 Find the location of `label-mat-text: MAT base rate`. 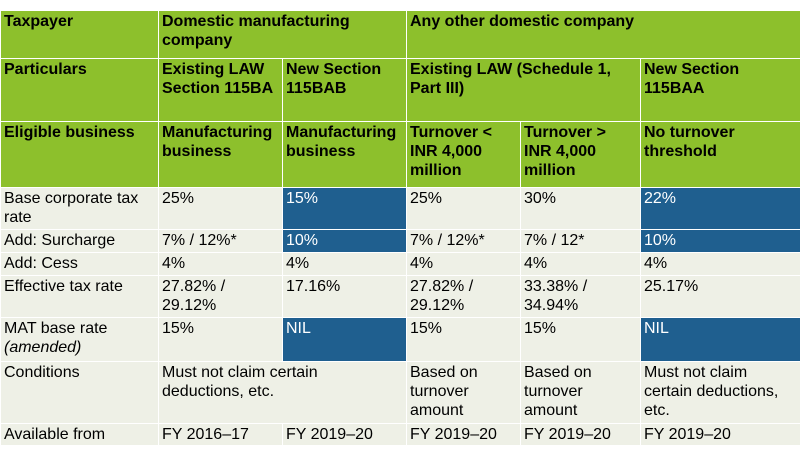

label-mat-text: MAT base rate is located at coordinates (56, 328).